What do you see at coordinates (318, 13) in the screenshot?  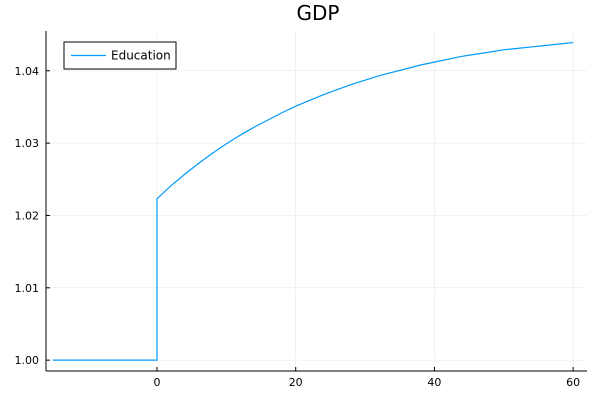 I see `chart-title: GDP` at bounding box center [318, 13].